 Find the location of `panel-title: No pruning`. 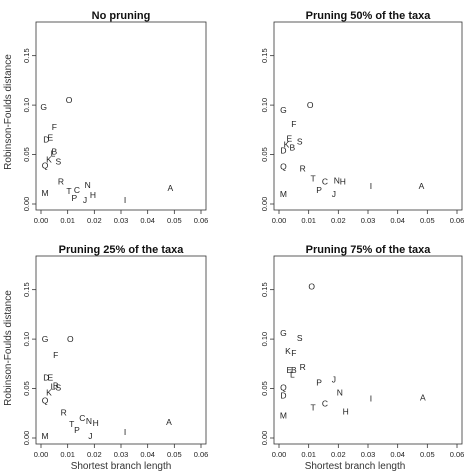

panel-title: No pruning is located at coordinates (121, 16).